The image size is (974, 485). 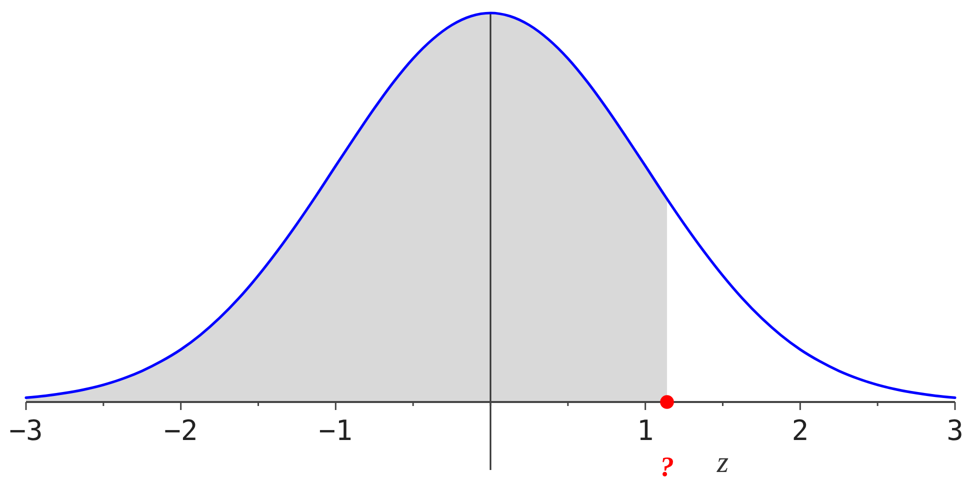 What do you see at coordinates (335, 430) in the screenshot?
I see `x-tick-label: −1` at bounding box center [335, 430].